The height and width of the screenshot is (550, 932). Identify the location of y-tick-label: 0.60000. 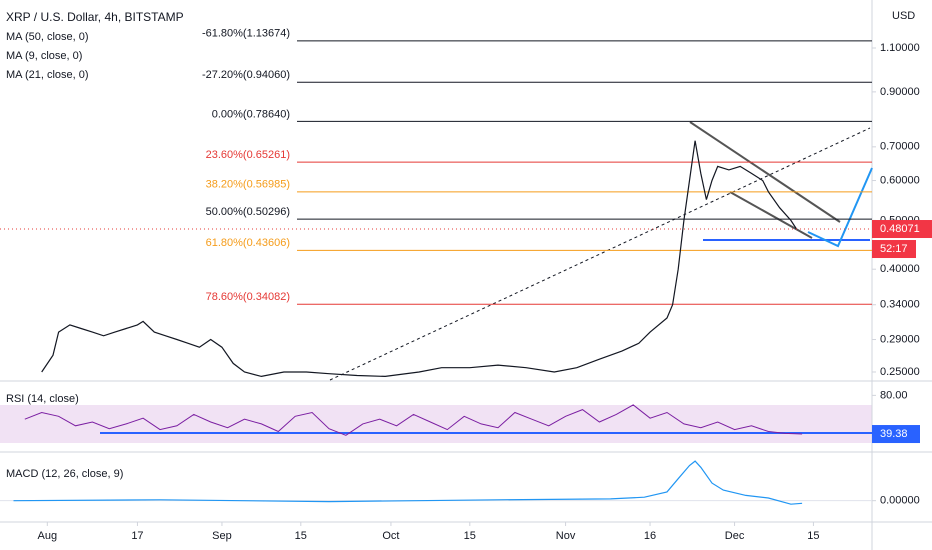
(900, 180).